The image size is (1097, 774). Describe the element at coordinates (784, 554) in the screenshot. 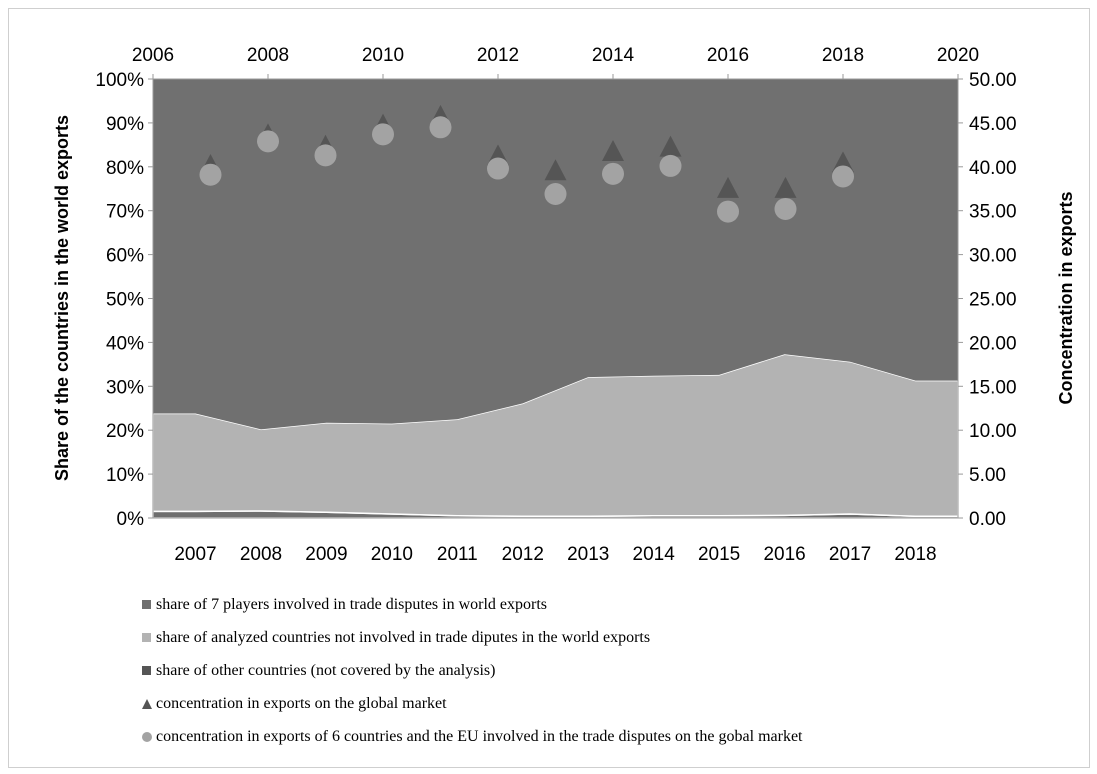

I see `x-tick-label: 2016` at that location.